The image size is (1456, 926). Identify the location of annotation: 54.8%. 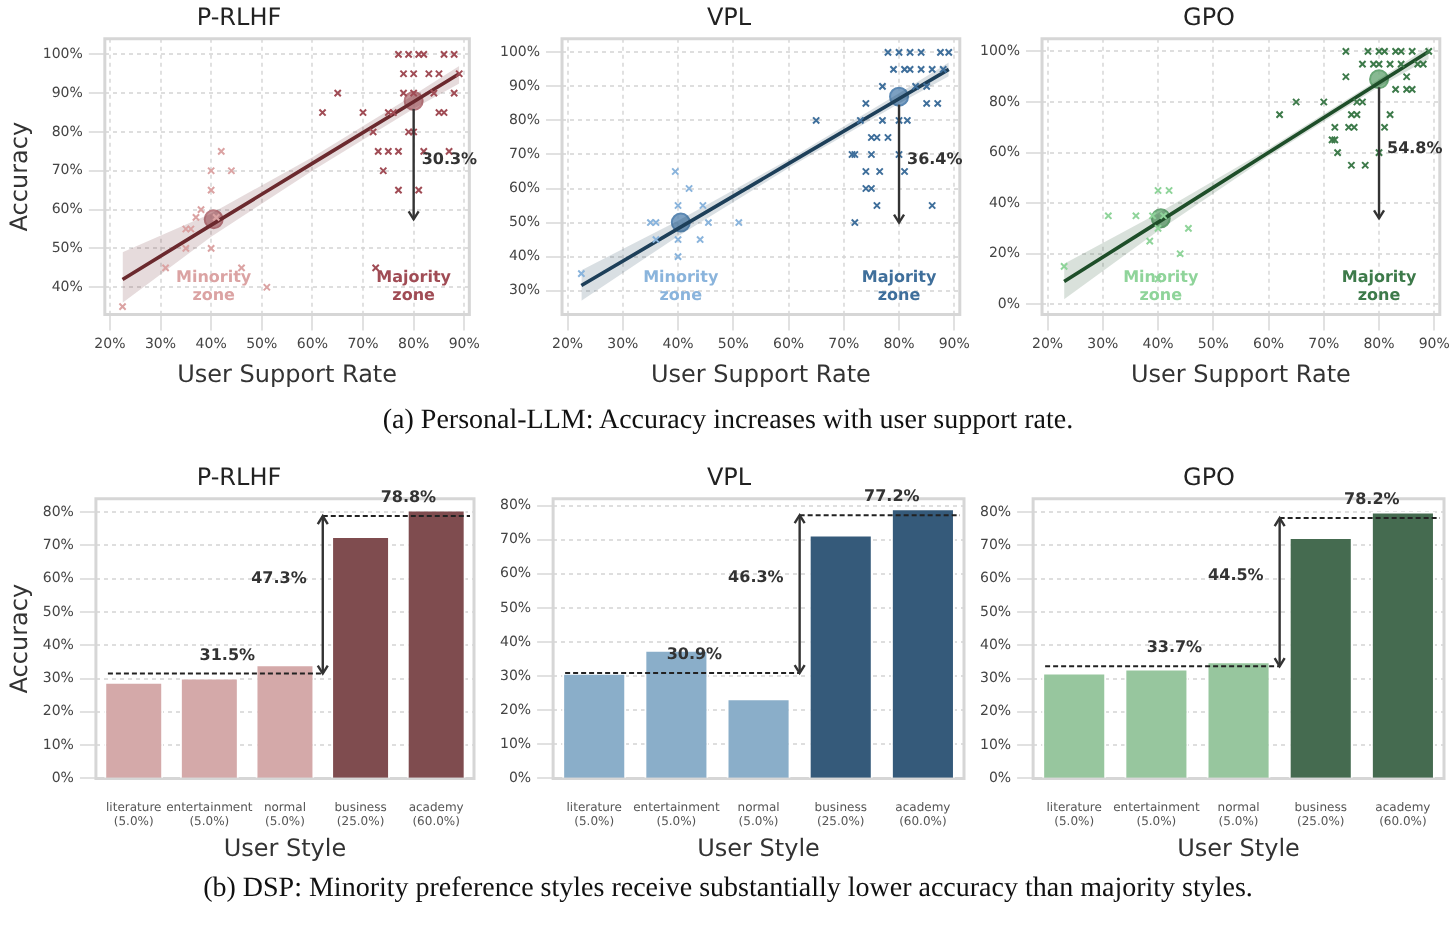
(1415, 147).